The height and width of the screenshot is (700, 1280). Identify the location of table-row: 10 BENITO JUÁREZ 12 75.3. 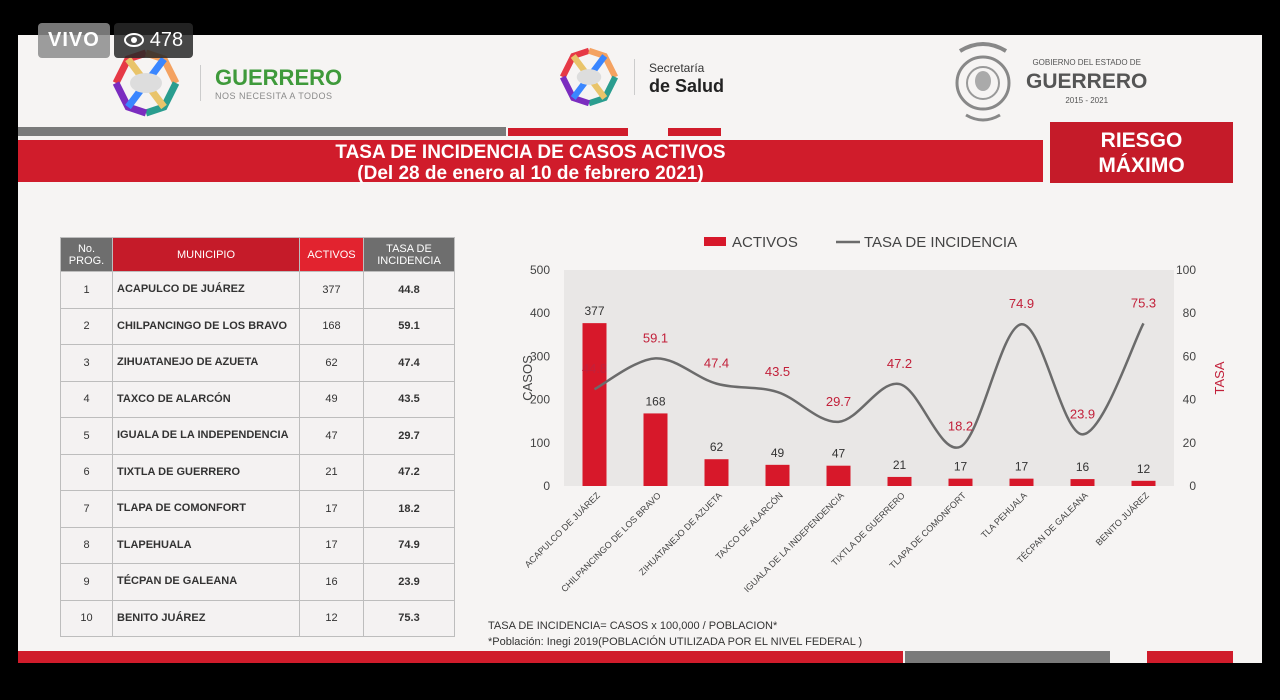
(257, 618).